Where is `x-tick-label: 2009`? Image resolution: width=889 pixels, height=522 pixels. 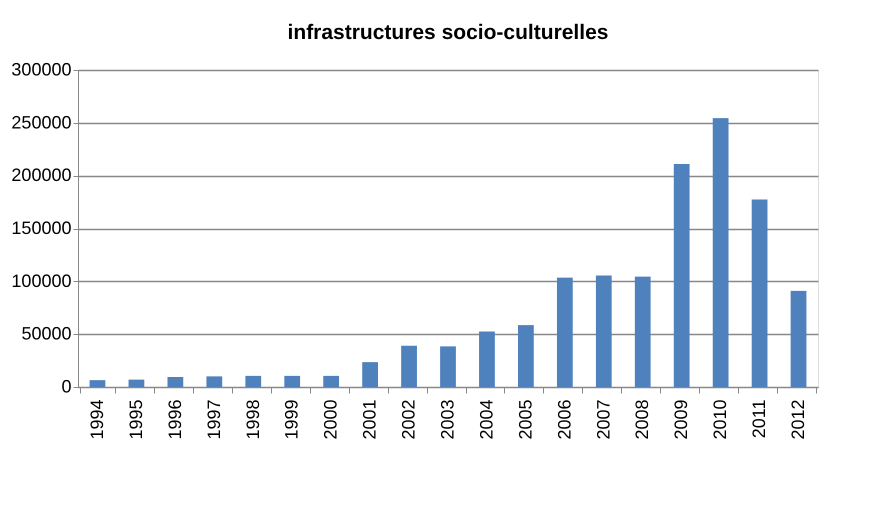
x-tick-label: 2009 is located at coordinates (681, 420).